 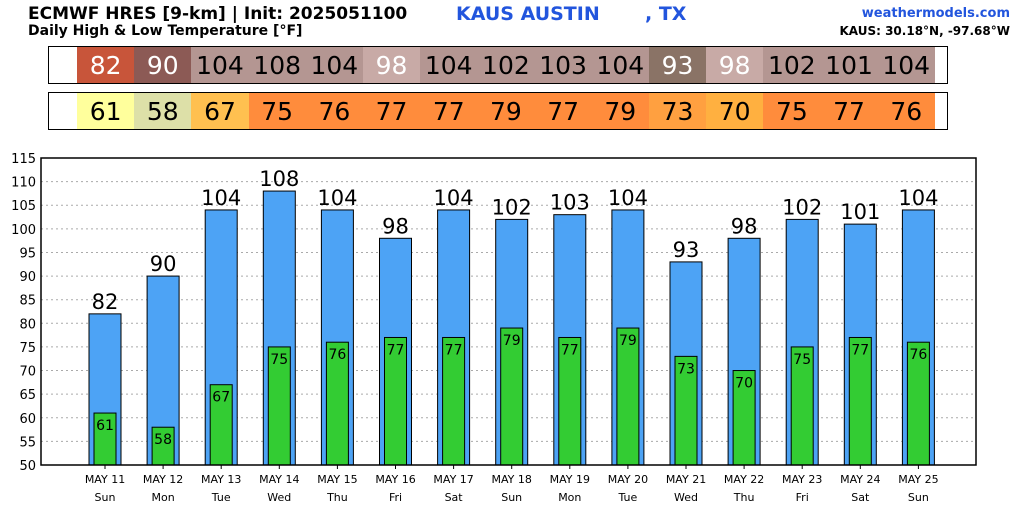 What do you see at coordinates (221, 479) in the screenshot?
I see `date-label: MAY 13` at bounding box center [221, 479].